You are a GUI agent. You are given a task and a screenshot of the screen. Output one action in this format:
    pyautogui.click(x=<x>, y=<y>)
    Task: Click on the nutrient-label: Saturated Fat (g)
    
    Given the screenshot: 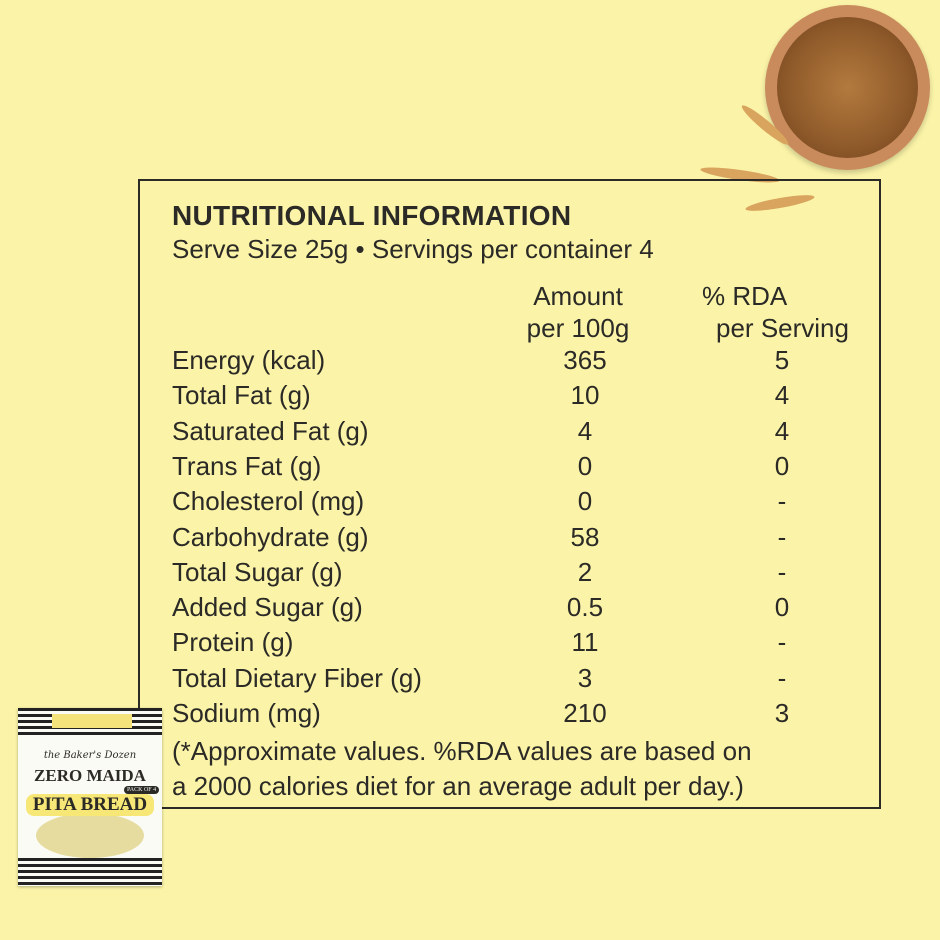 What is the action you would take?
    pyautogui.click(x=270, y=430)
    